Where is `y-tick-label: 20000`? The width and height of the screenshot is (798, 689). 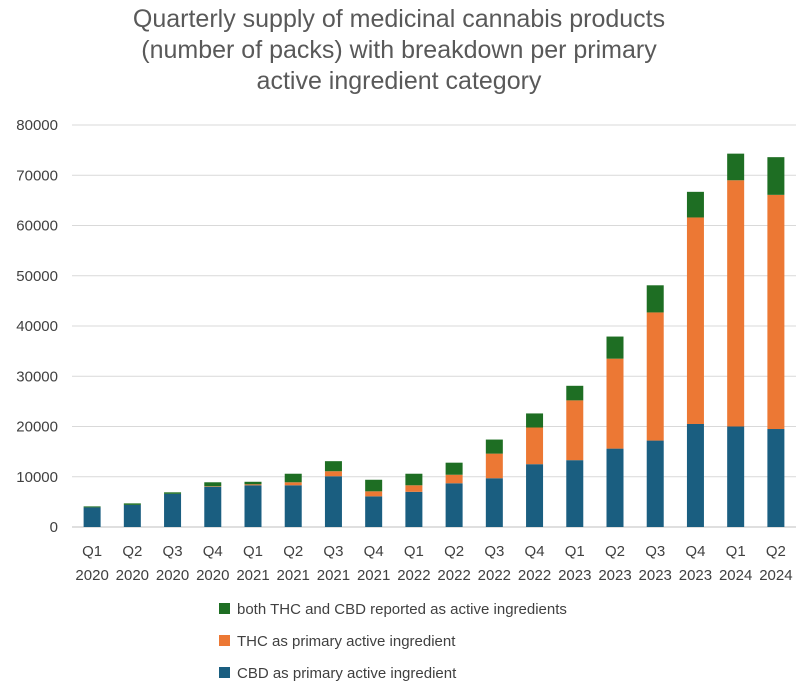
y-tick-label: 20000 is located at coordinates (37, 427).